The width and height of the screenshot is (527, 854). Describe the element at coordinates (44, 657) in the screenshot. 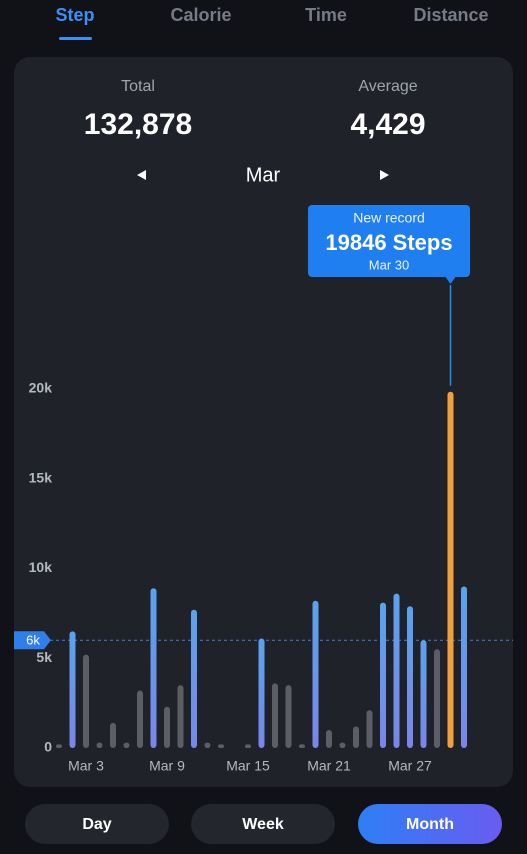

I see `y-tick-label: 5k` at that location.